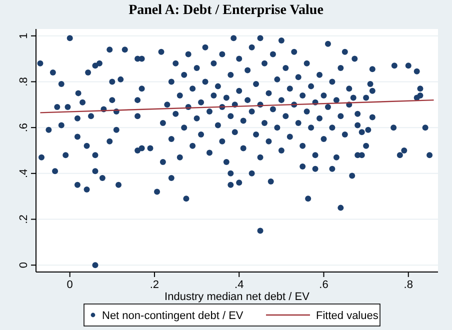 The width and height of the screenshot is (452, 330). Describe the element at coordinates (237, 297) in the screenshot. I see `x-axis-title: Industry median net debt / EV` at that location.